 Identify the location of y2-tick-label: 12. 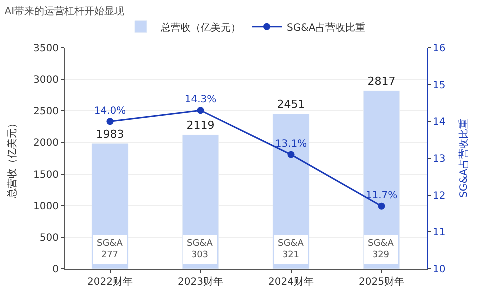
(439, 196).